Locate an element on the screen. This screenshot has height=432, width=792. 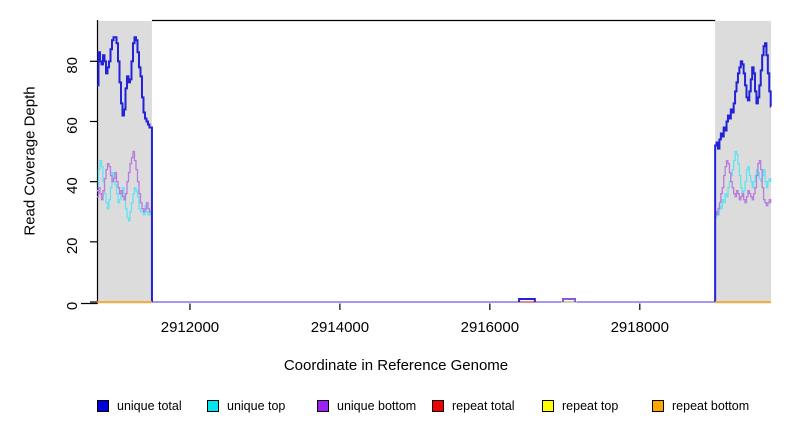
x-tick-label: 2912000 is located at coordinates (190, 327).